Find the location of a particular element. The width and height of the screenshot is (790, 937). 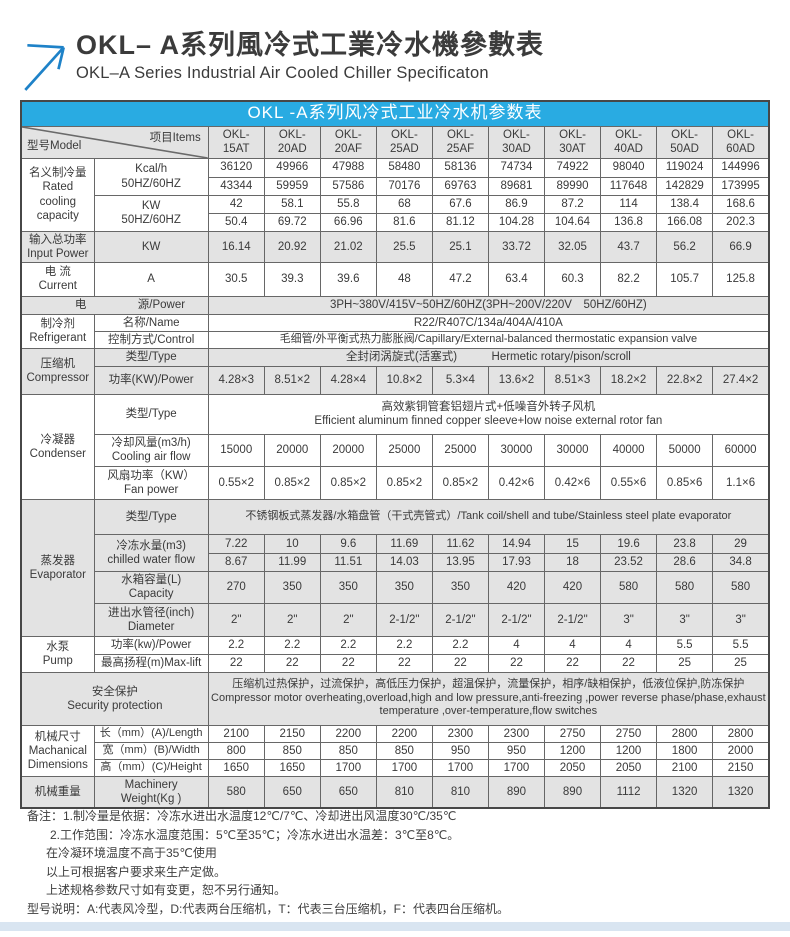

value-cell: 5.3×4 is located at coordinates (460, 380).